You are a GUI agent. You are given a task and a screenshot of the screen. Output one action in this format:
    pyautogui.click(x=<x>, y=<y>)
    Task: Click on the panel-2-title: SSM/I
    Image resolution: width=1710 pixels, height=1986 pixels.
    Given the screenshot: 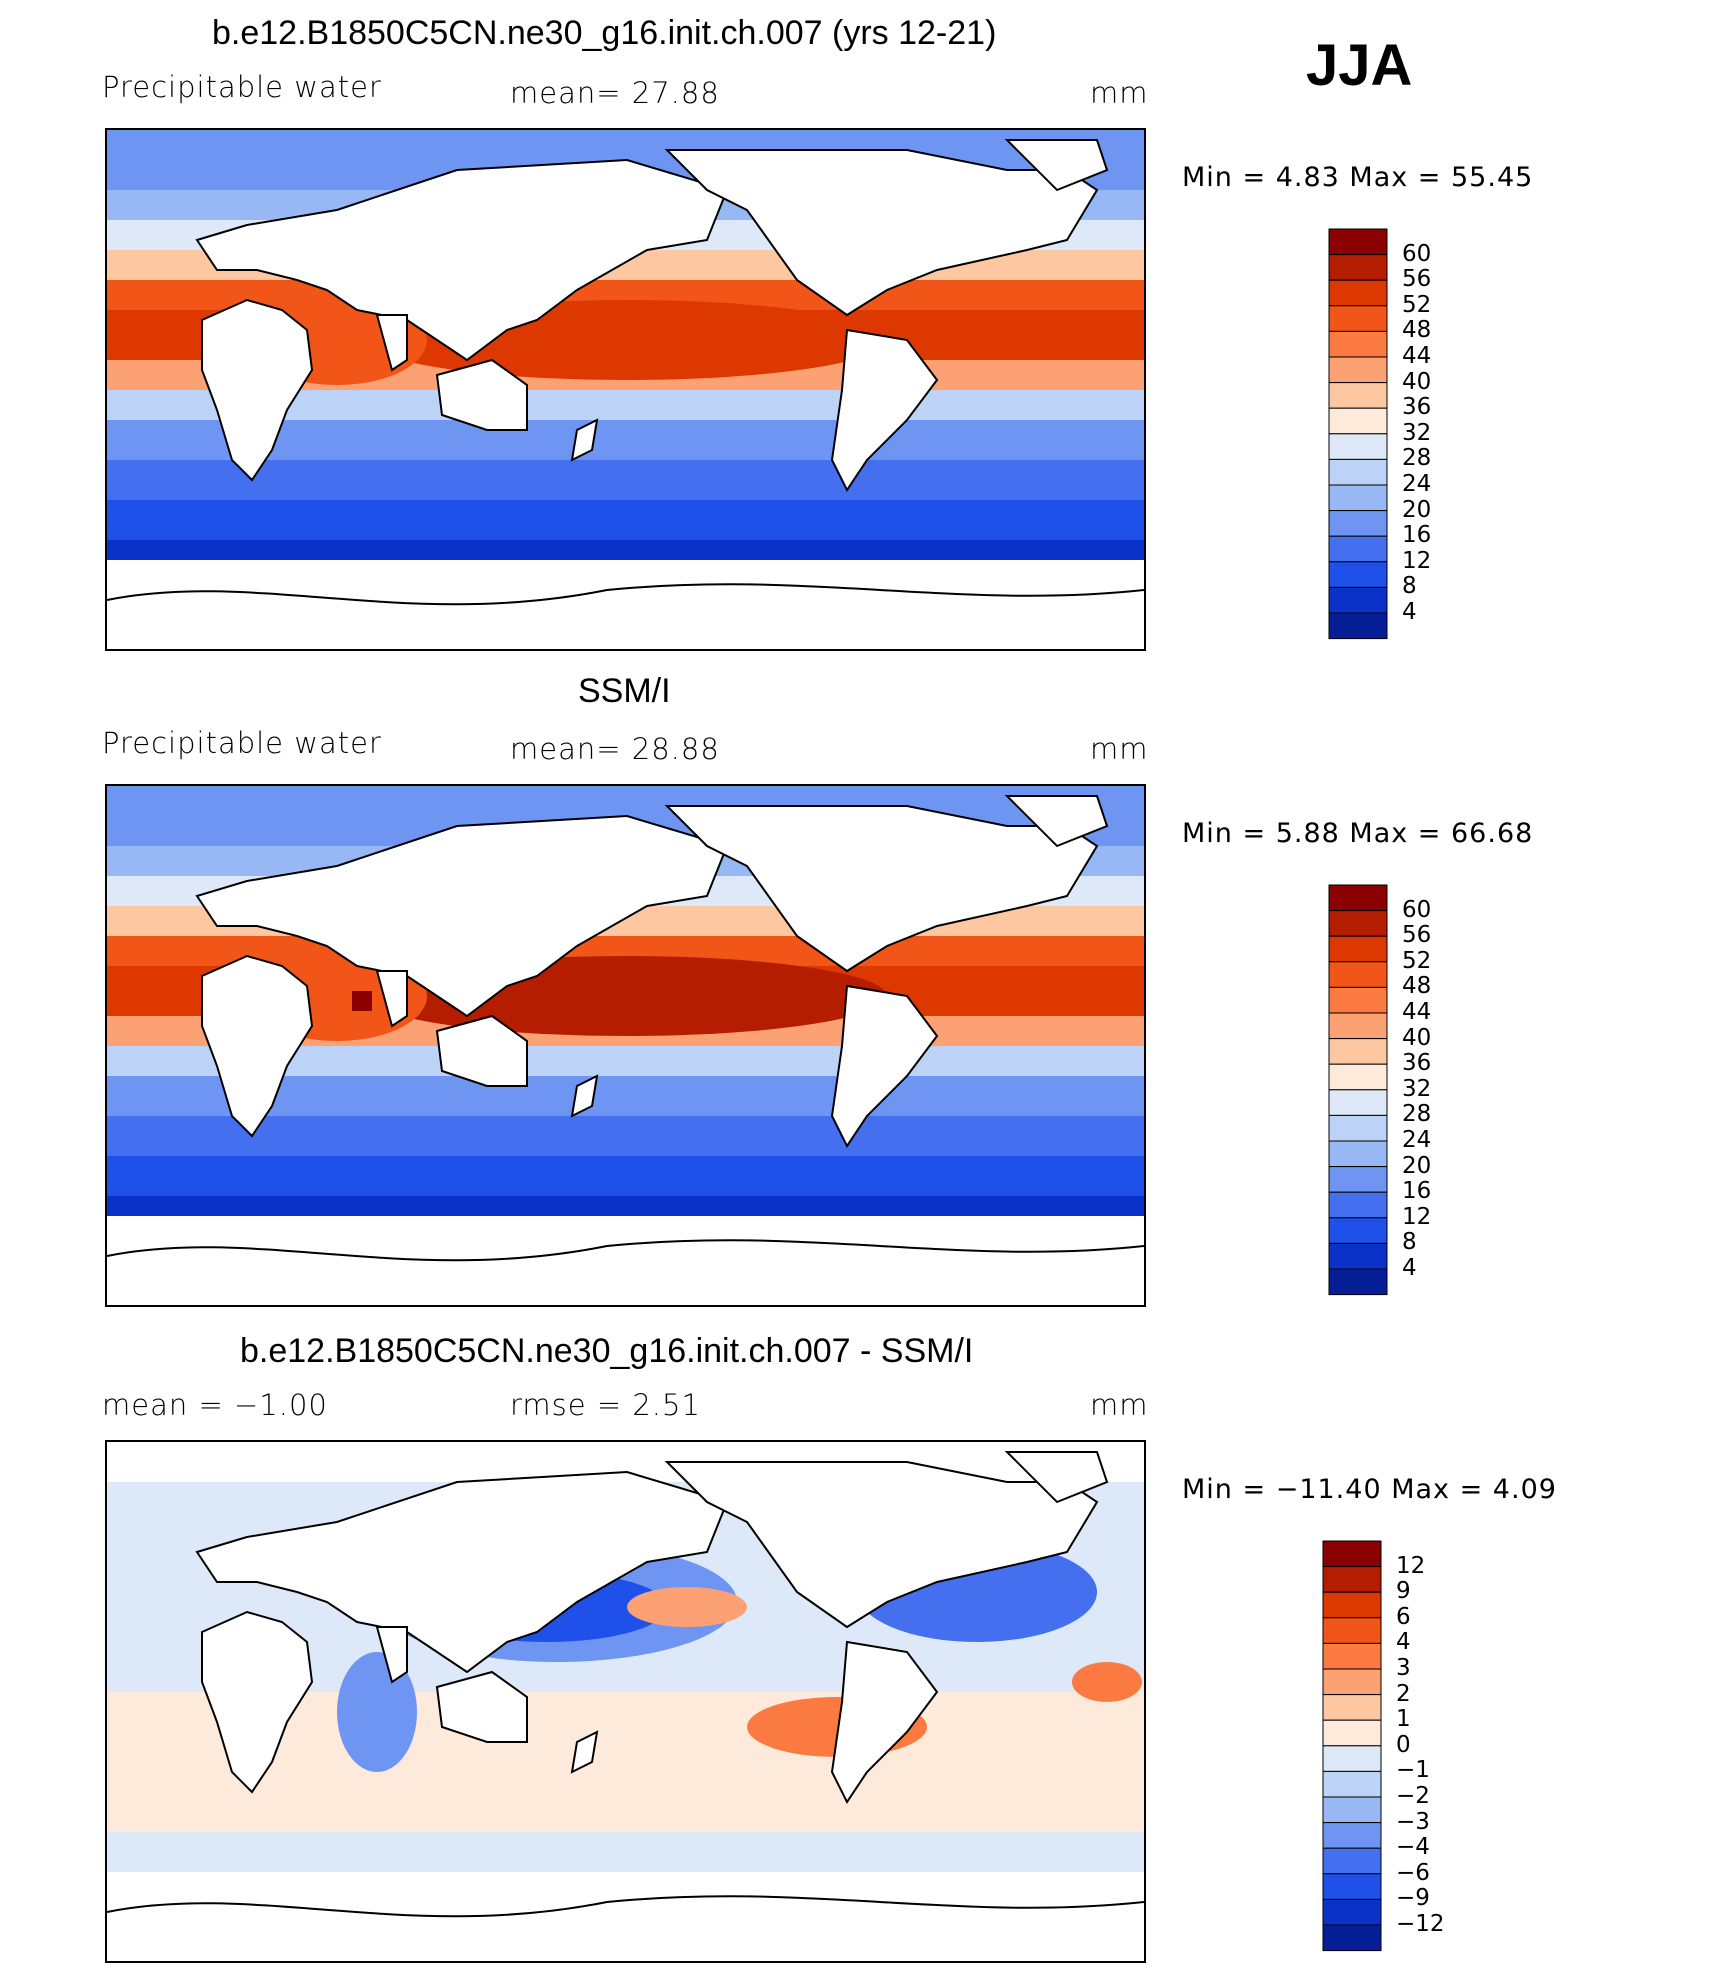 What is the action you would take?
    pyautogui.click(x=624, y=691)
    